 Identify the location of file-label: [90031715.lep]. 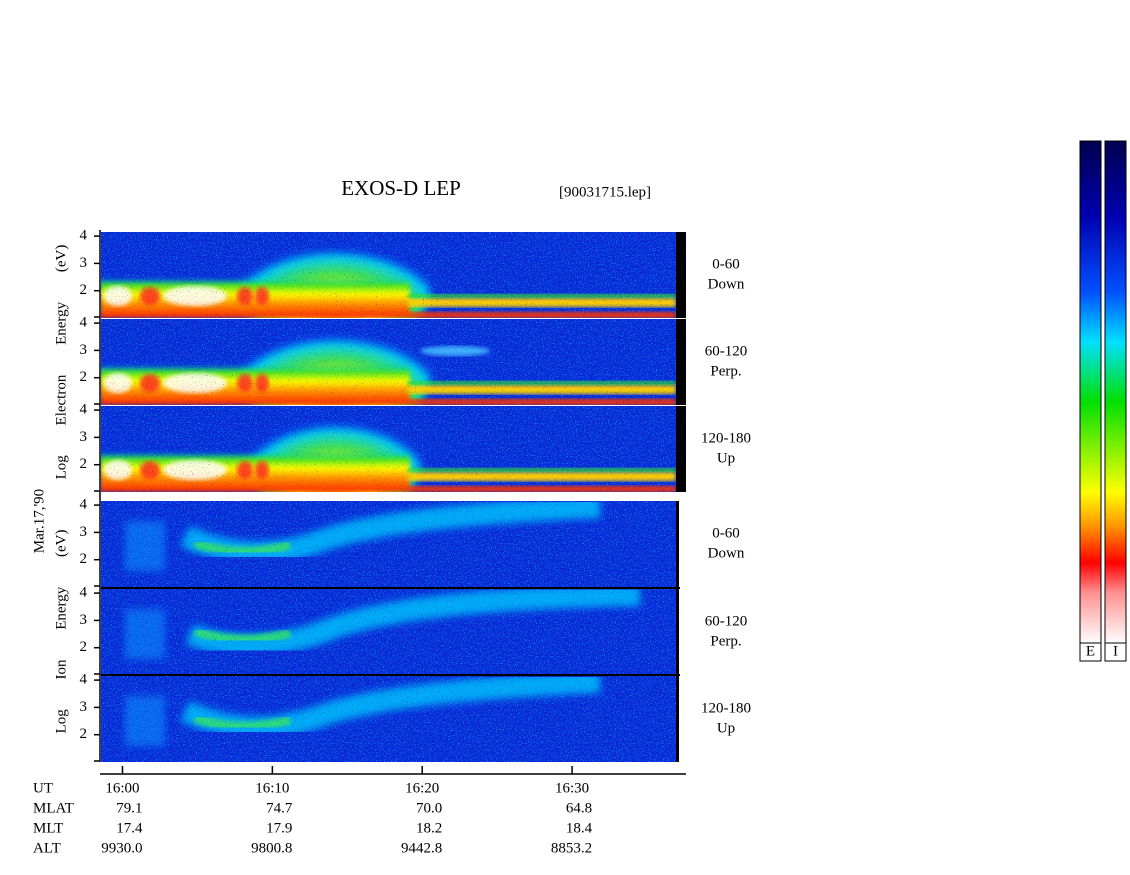
(605, 192).